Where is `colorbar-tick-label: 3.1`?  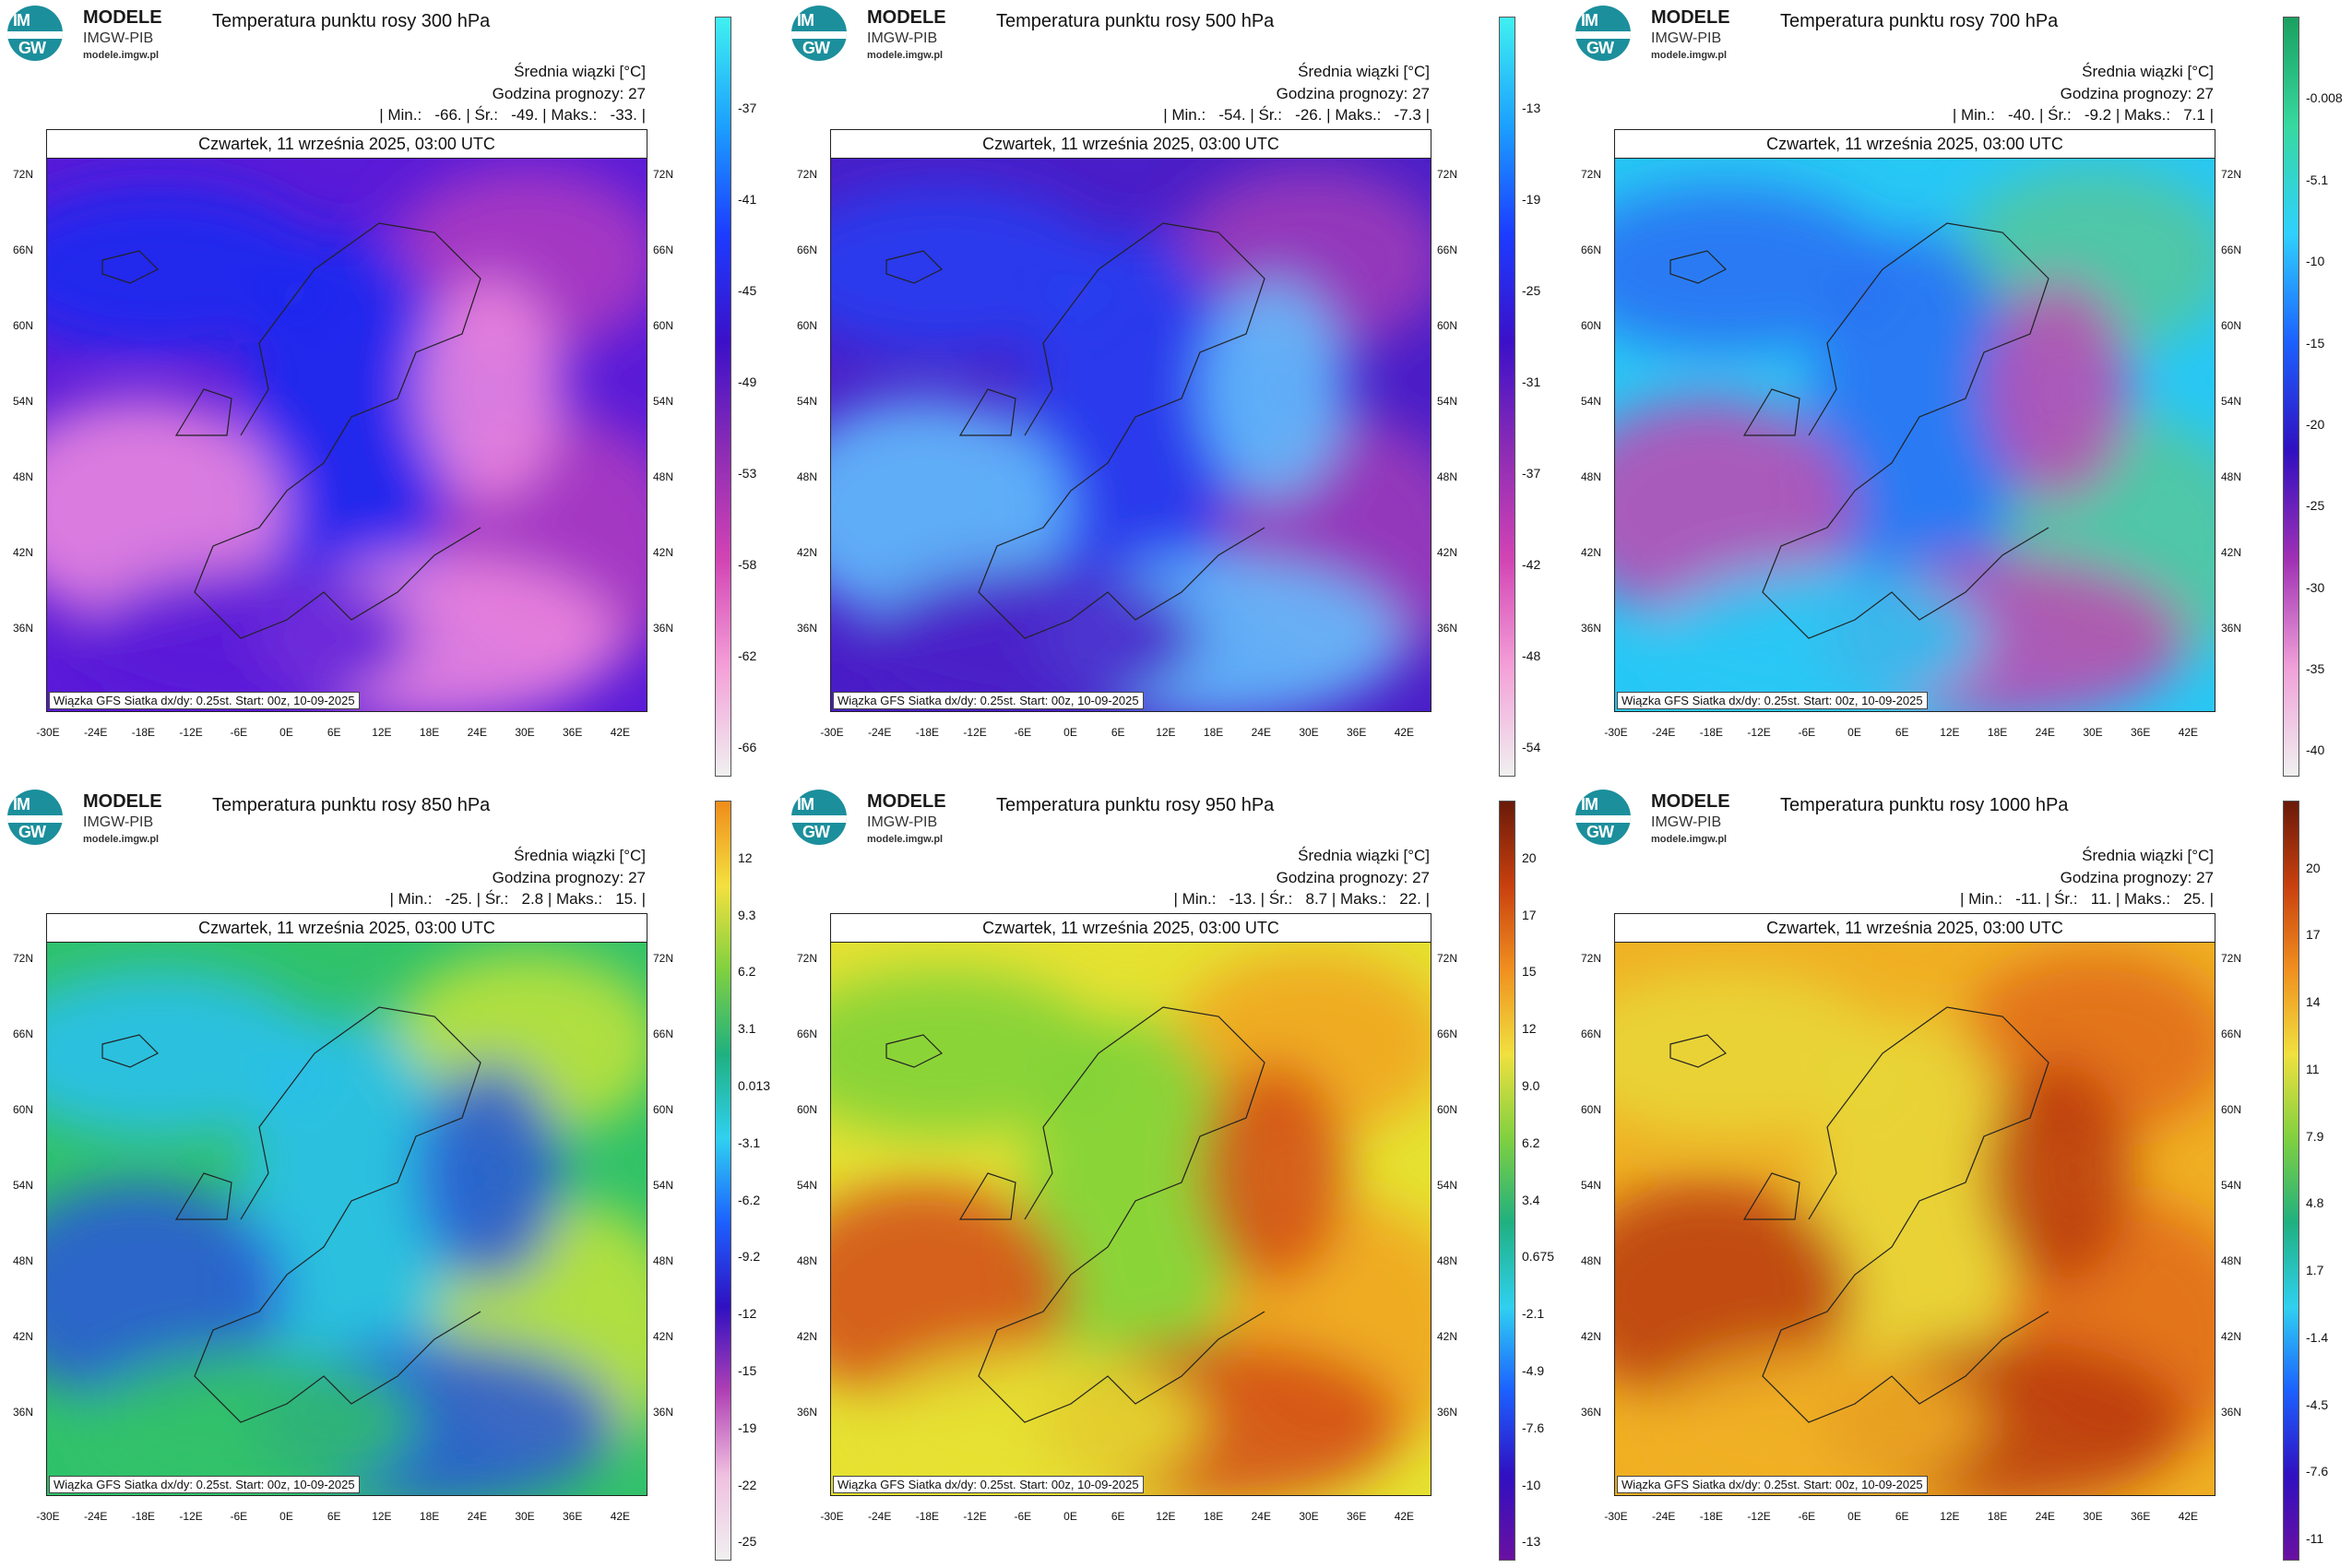 colorbar-tick-label: 3.1 is located at coordinates (747, 1029).